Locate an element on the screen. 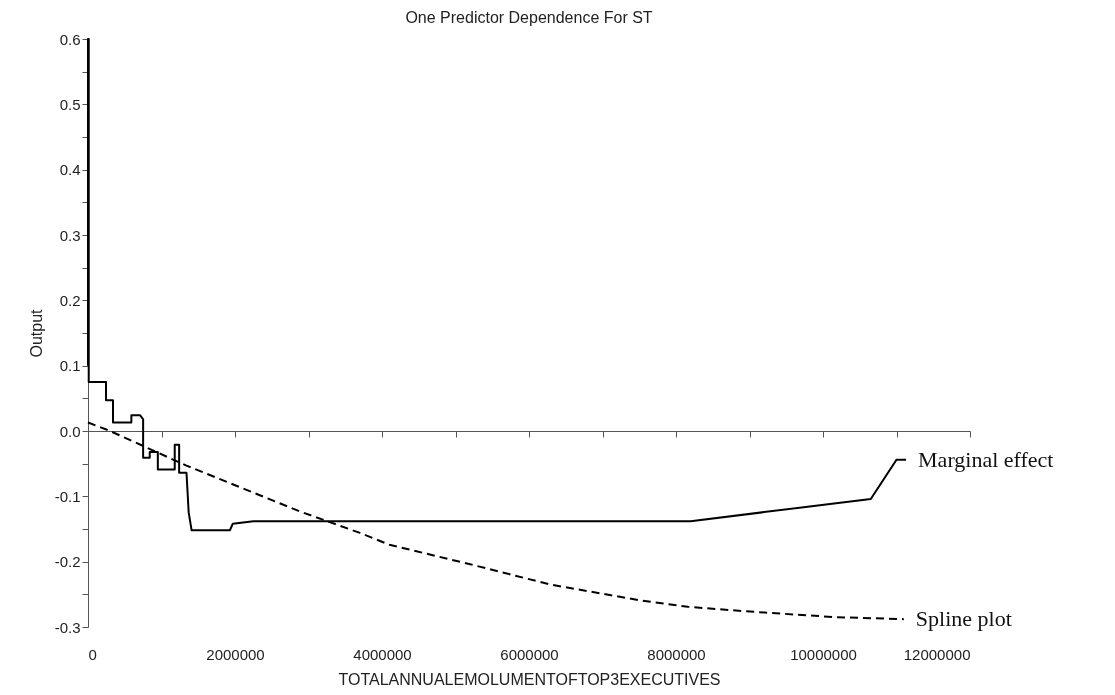 The width and height of the screenshot is (1115, 695). y-tick-label: 0.0 is located at coordinates (70, 431).